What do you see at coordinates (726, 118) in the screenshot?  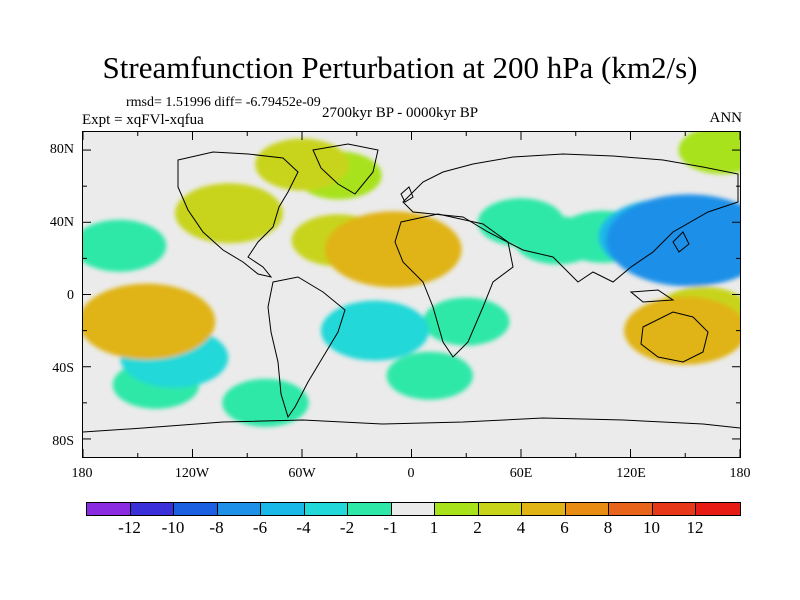 I see `season-label: ANN` at bounding box center [726, 118].